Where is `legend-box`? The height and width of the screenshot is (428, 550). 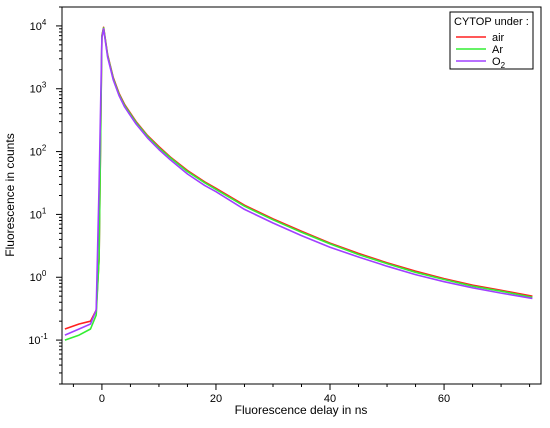
legend-box is located at coordinates (491, 40).